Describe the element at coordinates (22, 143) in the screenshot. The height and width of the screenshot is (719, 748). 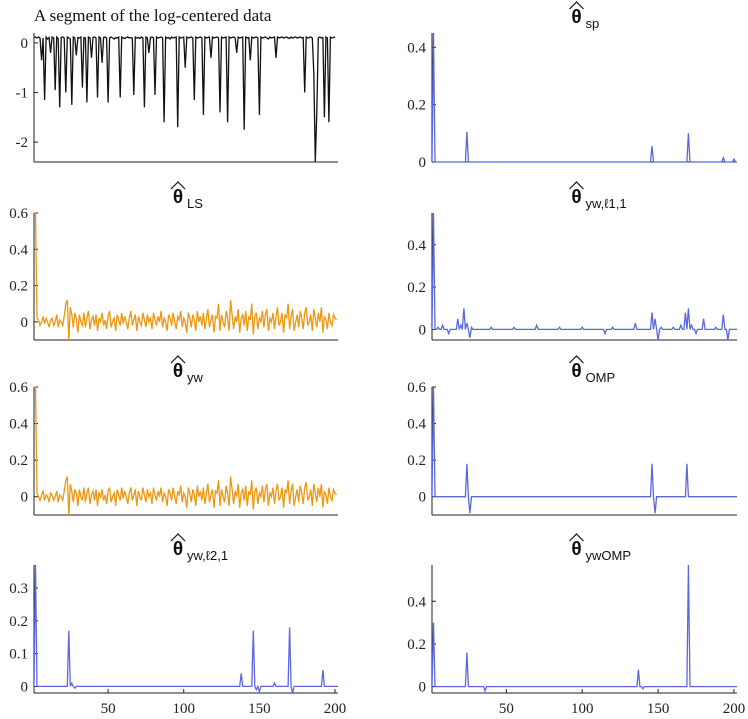
I see `y-tick-label: -2` at that location.